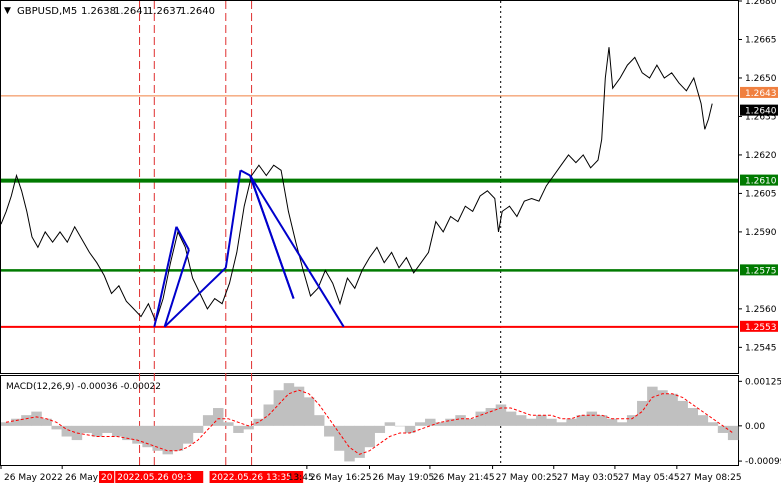  I want to click on ohlc-low: 1.2637, so click(164, 11).